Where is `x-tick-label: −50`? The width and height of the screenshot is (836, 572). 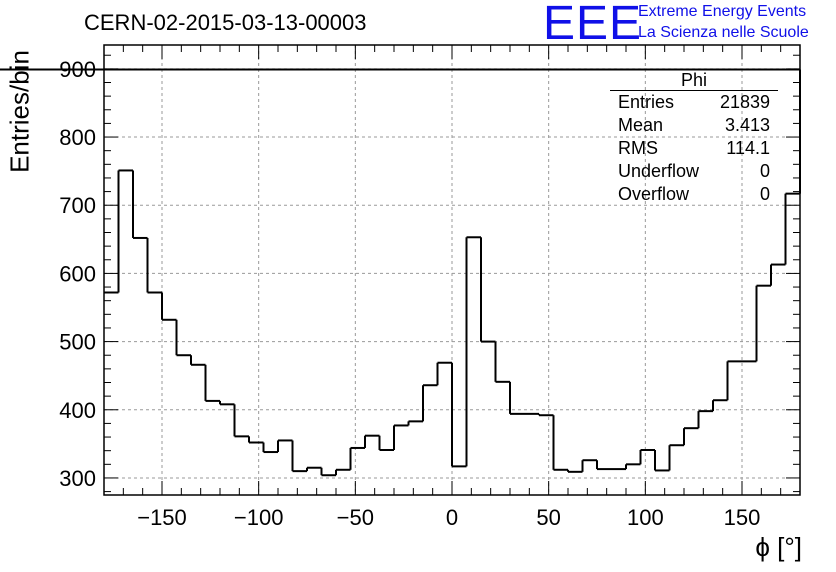
x-tick-label: −50 is located at coordinates (355, 517).